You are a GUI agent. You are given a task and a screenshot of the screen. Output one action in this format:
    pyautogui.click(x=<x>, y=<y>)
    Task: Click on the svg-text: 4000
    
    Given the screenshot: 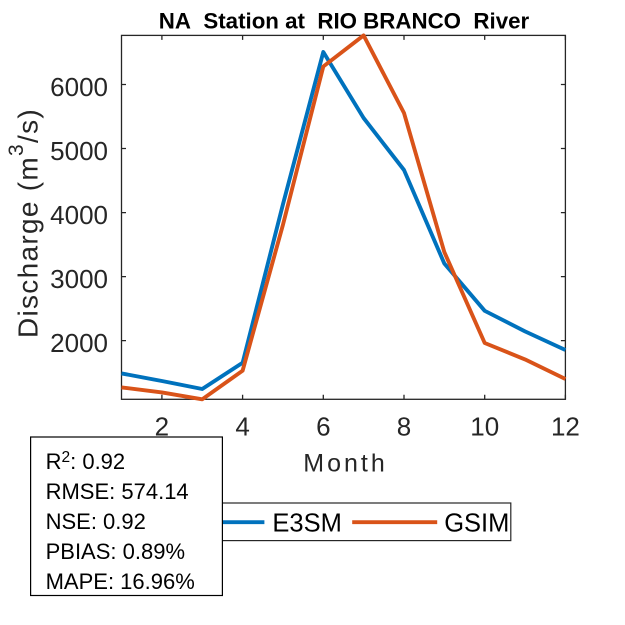 What is the action you would take?
    pyautogui.click(x=79, y=215)
    